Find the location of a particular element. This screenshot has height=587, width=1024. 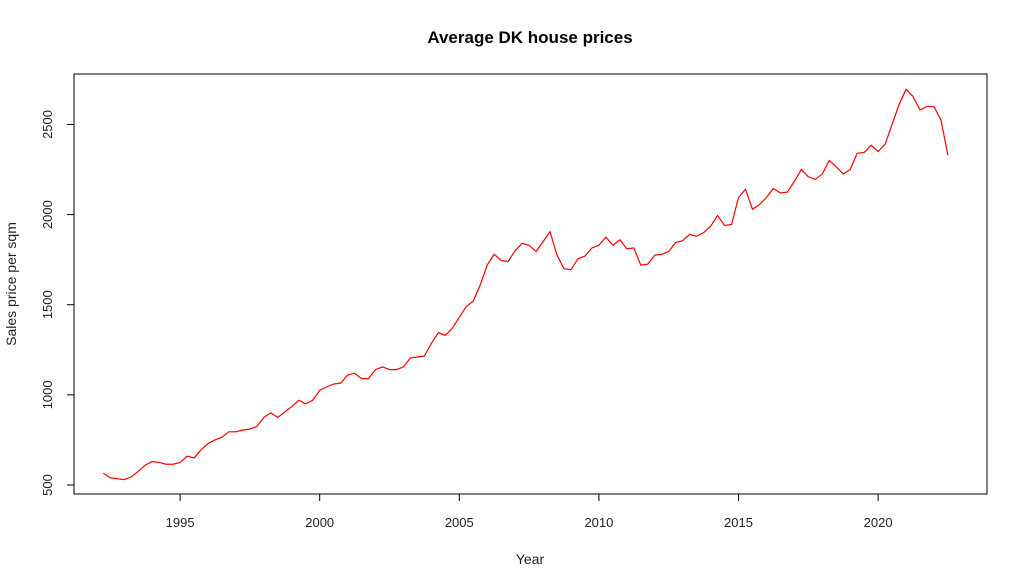

y-tick-label-2000: 2000 is located at coordinates (47, 214).